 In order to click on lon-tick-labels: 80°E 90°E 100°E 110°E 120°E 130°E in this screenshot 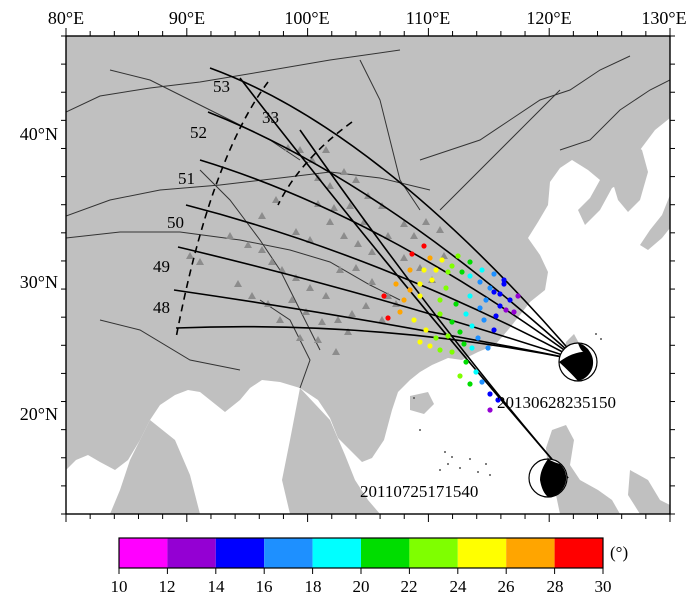, I will do `click(367, 18)`.